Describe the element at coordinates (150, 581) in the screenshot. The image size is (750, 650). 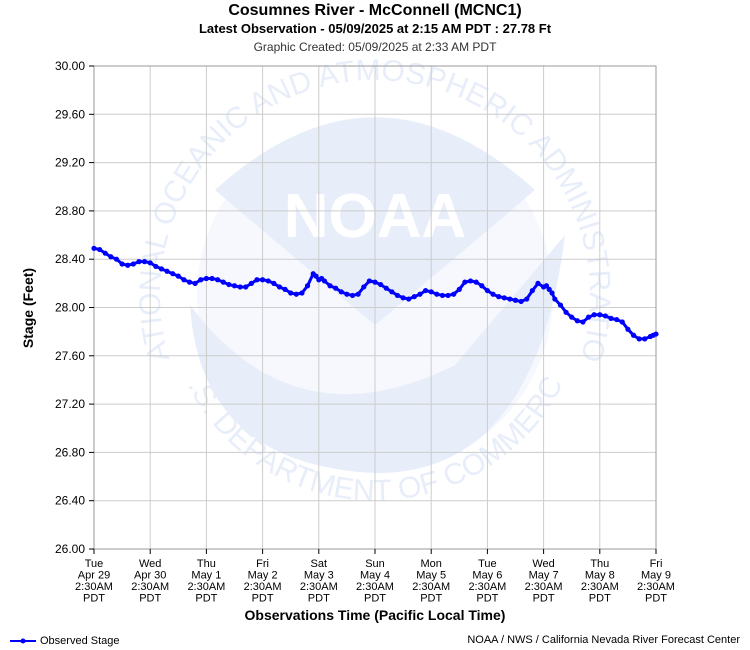
I see `x-tick-label: Wed Apr 30 2:30AM PDT` at that location.